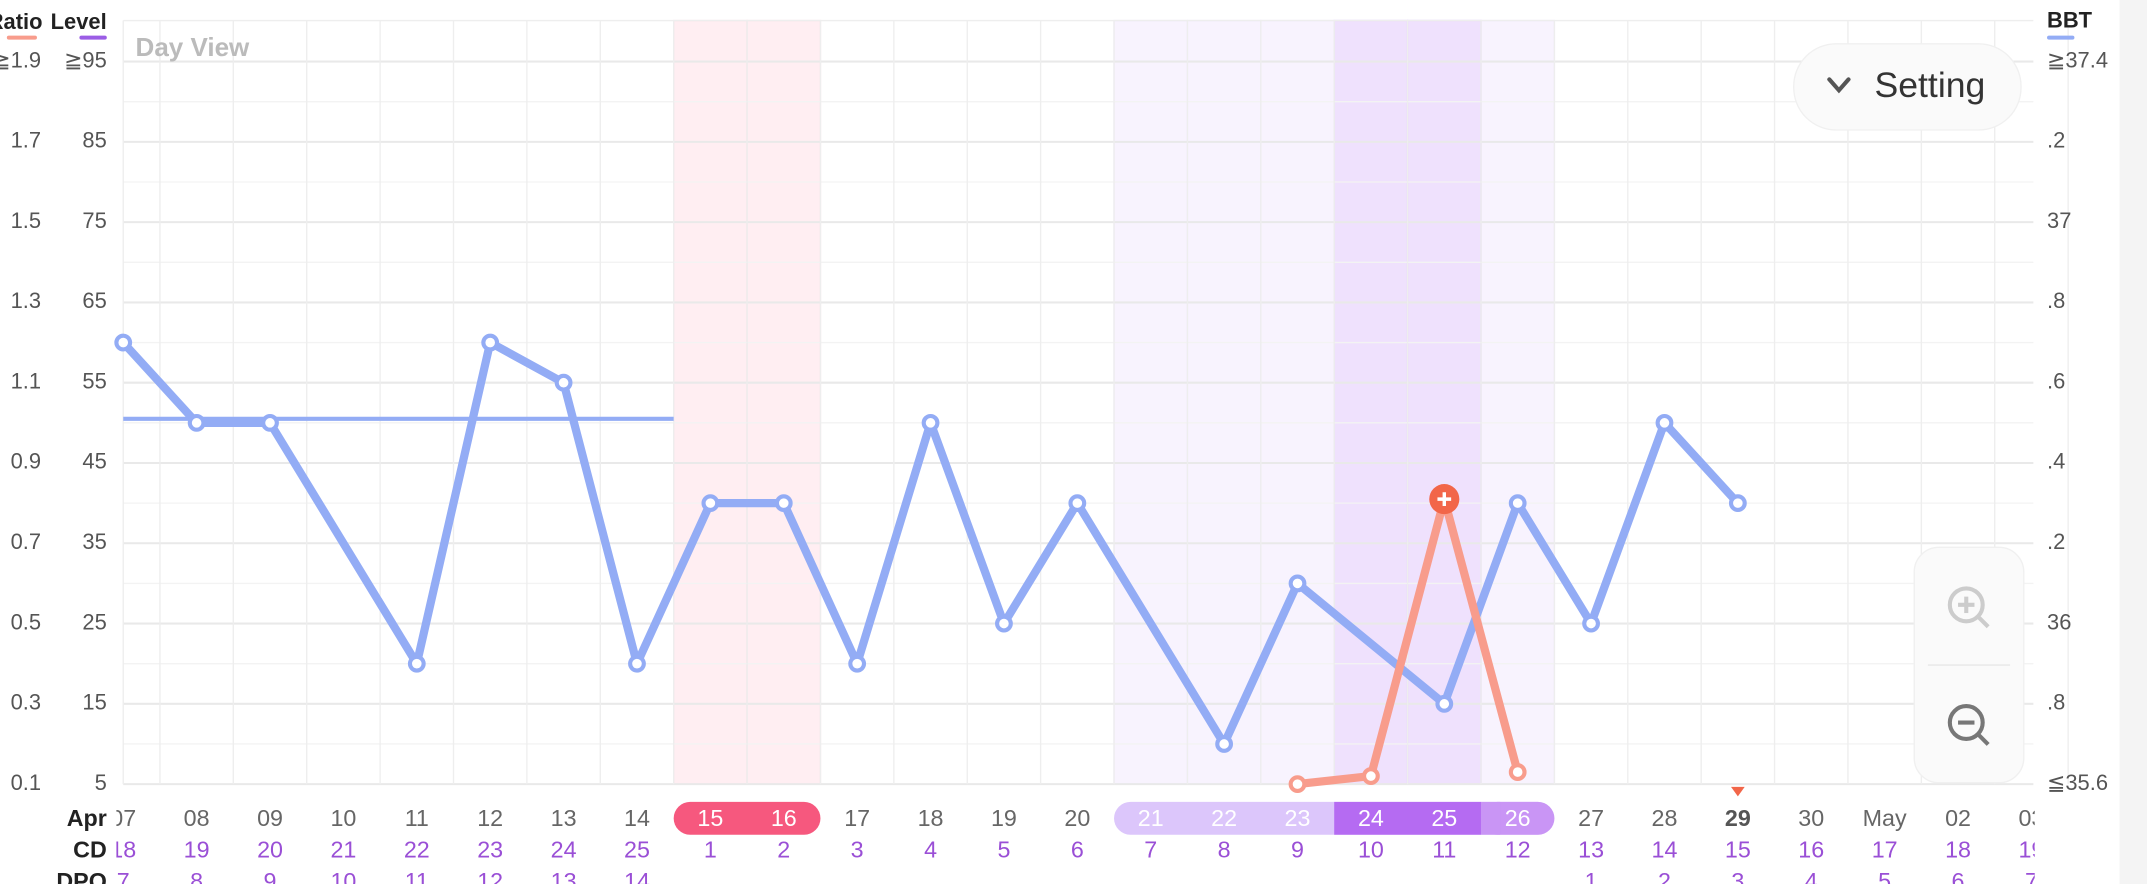  I want to click on date-label: 23, so click(1298, 818).